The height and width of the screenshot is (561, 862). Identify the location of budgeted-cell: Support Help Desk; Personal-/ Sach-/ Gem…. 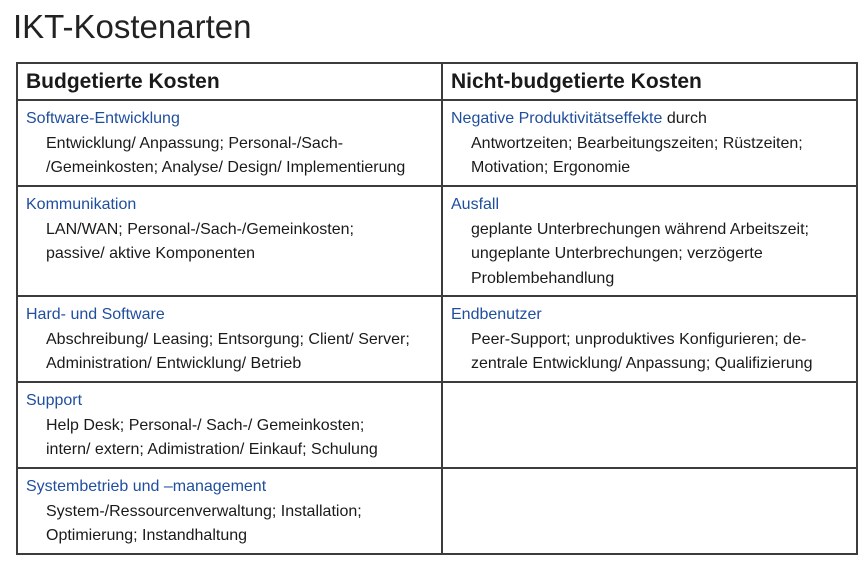
(229, 425).